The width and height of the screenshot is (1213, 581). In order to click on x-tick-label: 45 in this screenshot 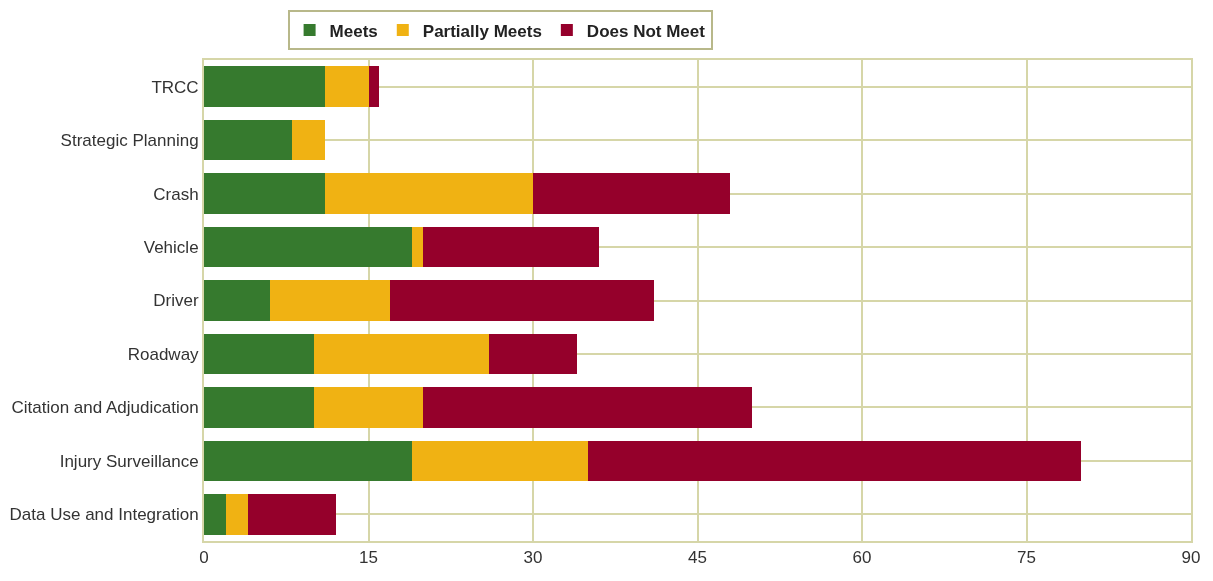, I will do `click(697, 558)`.